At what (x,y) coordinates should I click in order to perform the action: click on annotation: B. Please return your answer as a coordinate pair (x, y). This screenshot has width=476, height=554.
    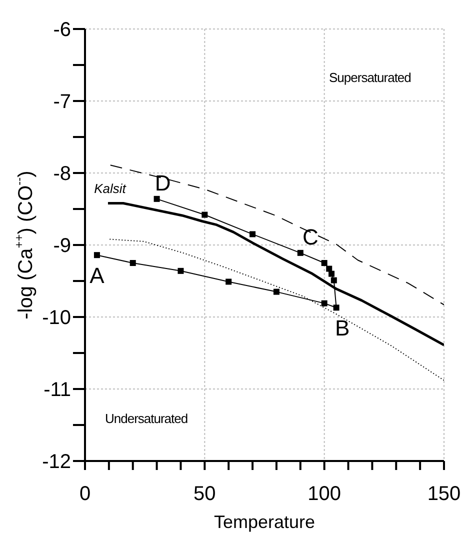
    Looking at the image, I should click on (342, 327).